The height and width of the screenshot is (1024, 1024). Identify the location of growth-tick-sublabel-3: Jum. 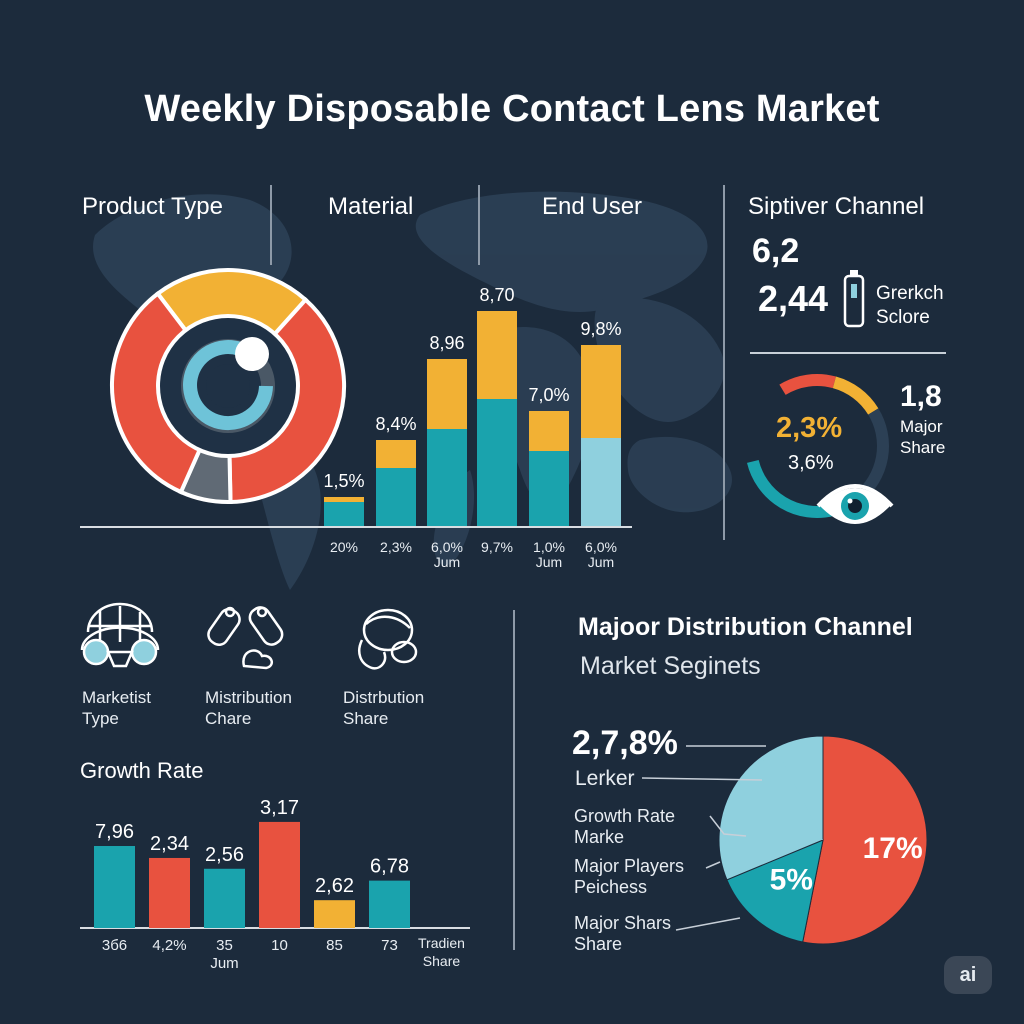
(224, 963).